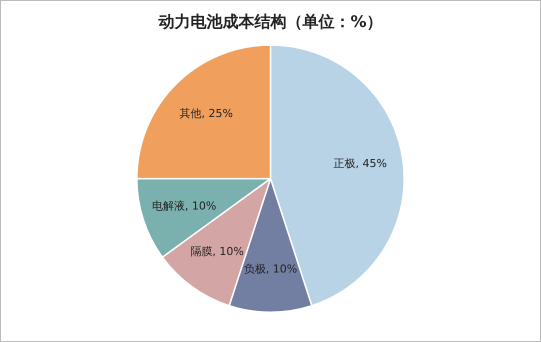 The image size is (541, 342). I want to click on slice-label: 其他, 25%, so click(206, 113).